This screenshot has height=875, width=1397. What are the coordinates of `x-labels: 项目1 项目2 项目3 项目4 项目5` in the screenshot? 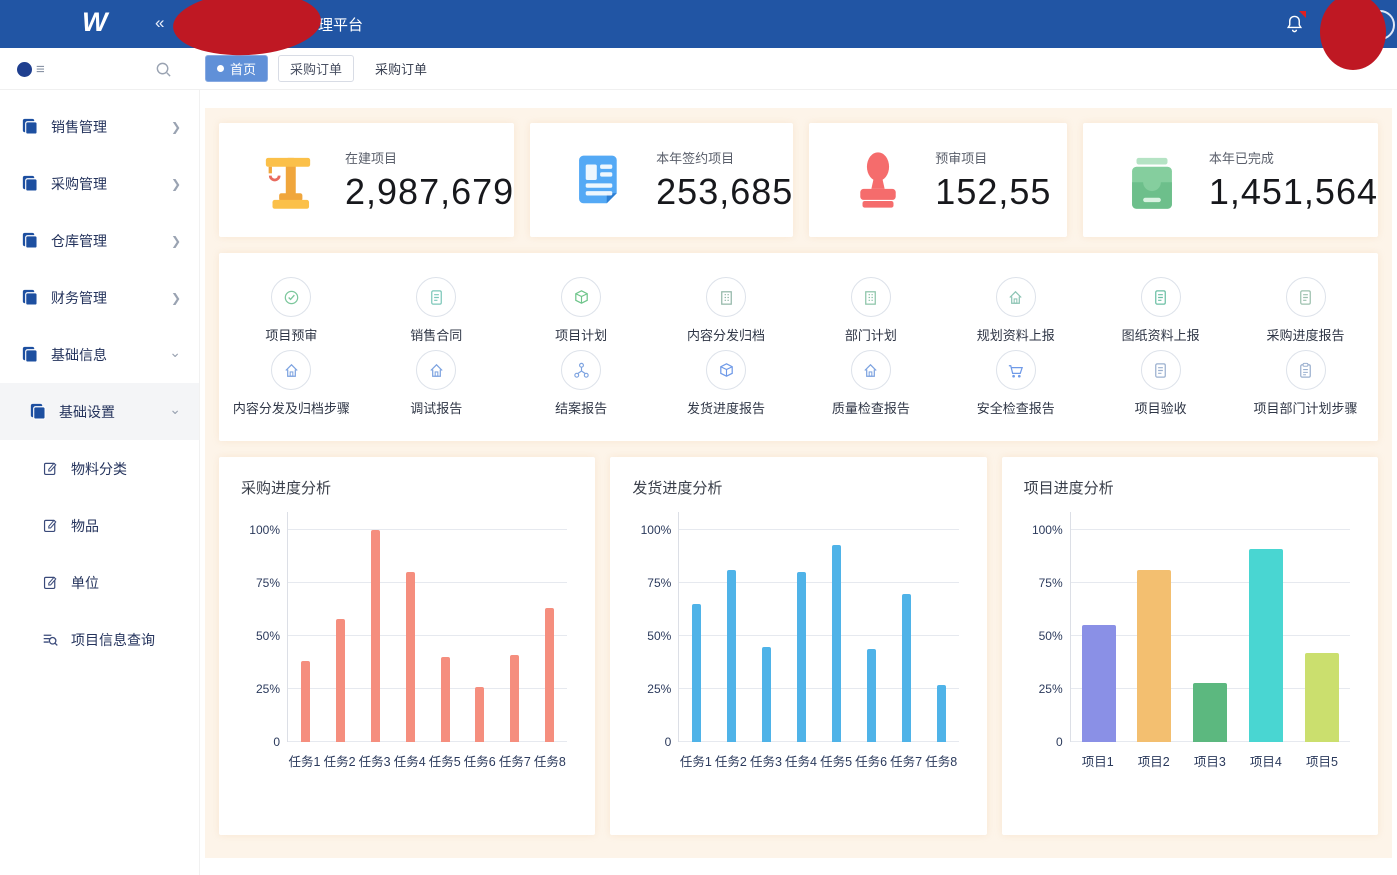 It's located at (1210, 760).